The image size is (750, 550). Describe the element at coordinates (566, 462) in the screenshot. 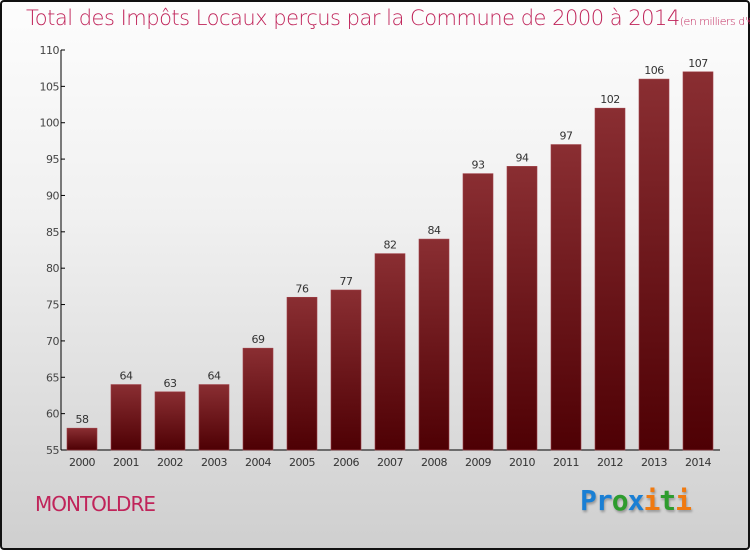

I see `x-tick-label: 2011` at that location.